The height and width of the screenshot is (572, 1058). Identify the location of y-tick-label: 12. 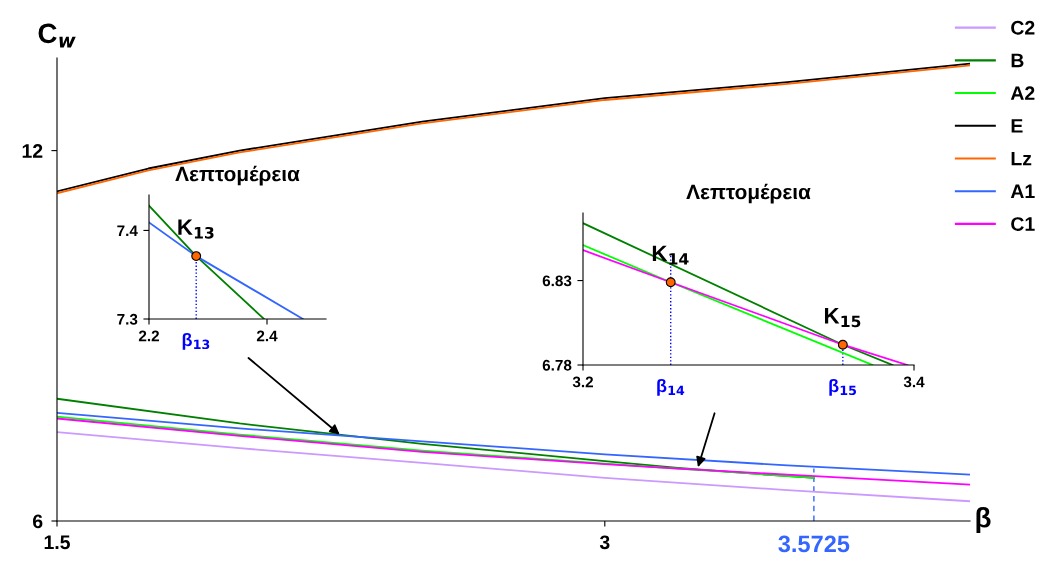
(32, 151).